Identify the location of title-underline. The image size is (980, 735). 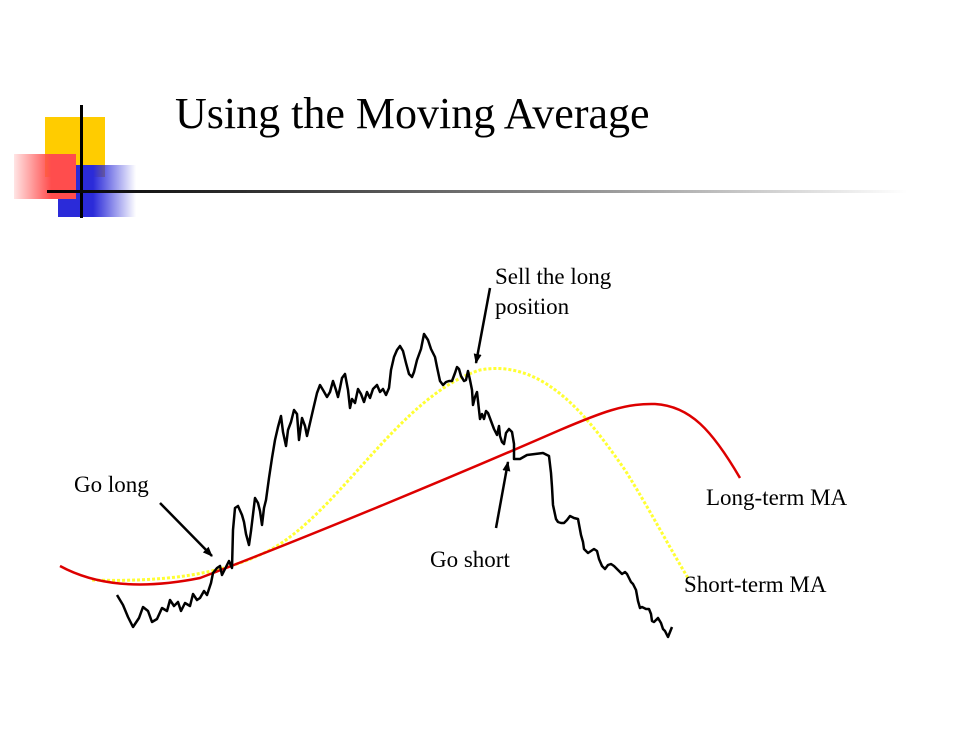
(477, 191).